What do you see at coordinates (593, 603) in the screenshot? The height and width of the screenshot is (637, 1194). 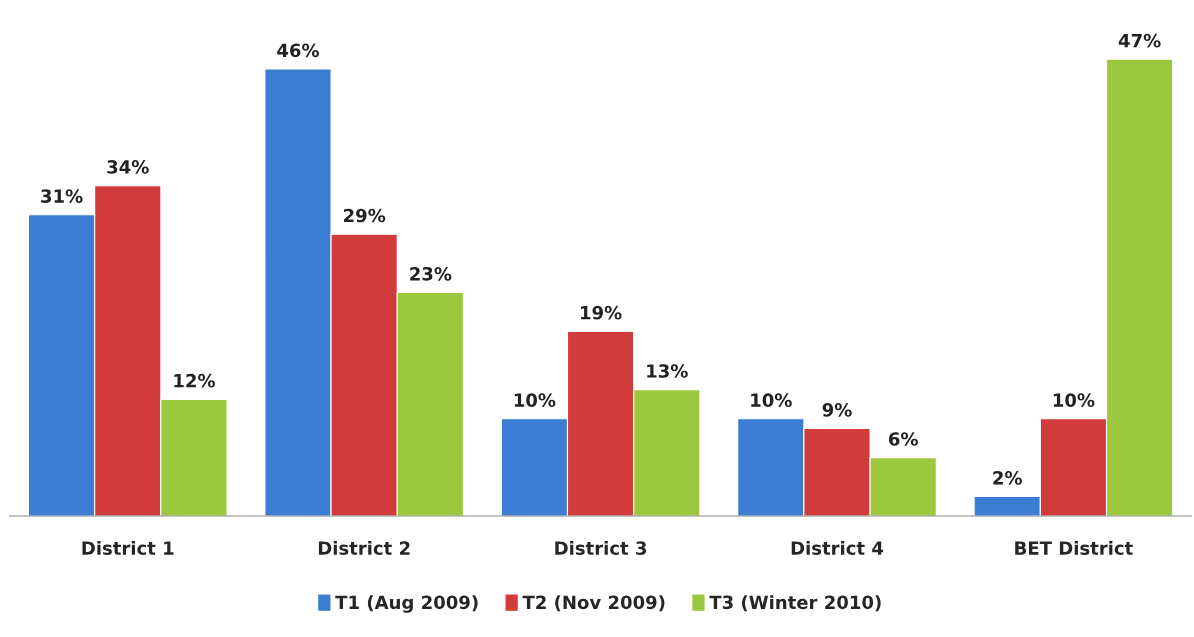 I see `legend-label: T2 (Nov 2009)` at bounding box center [593, 603].